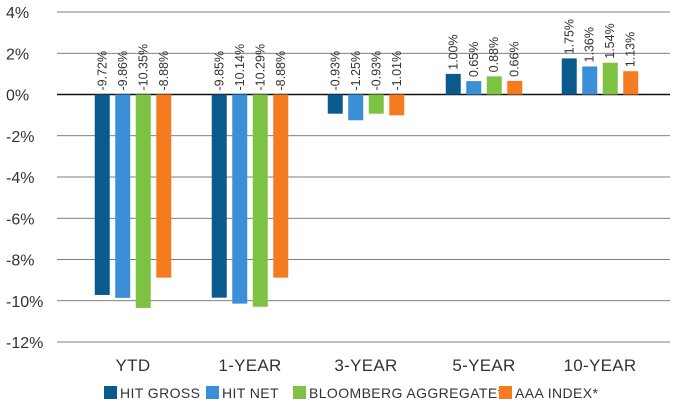 The image size is (688, 407). I want to click on y-tick-label: 0%, so click(17, 96).